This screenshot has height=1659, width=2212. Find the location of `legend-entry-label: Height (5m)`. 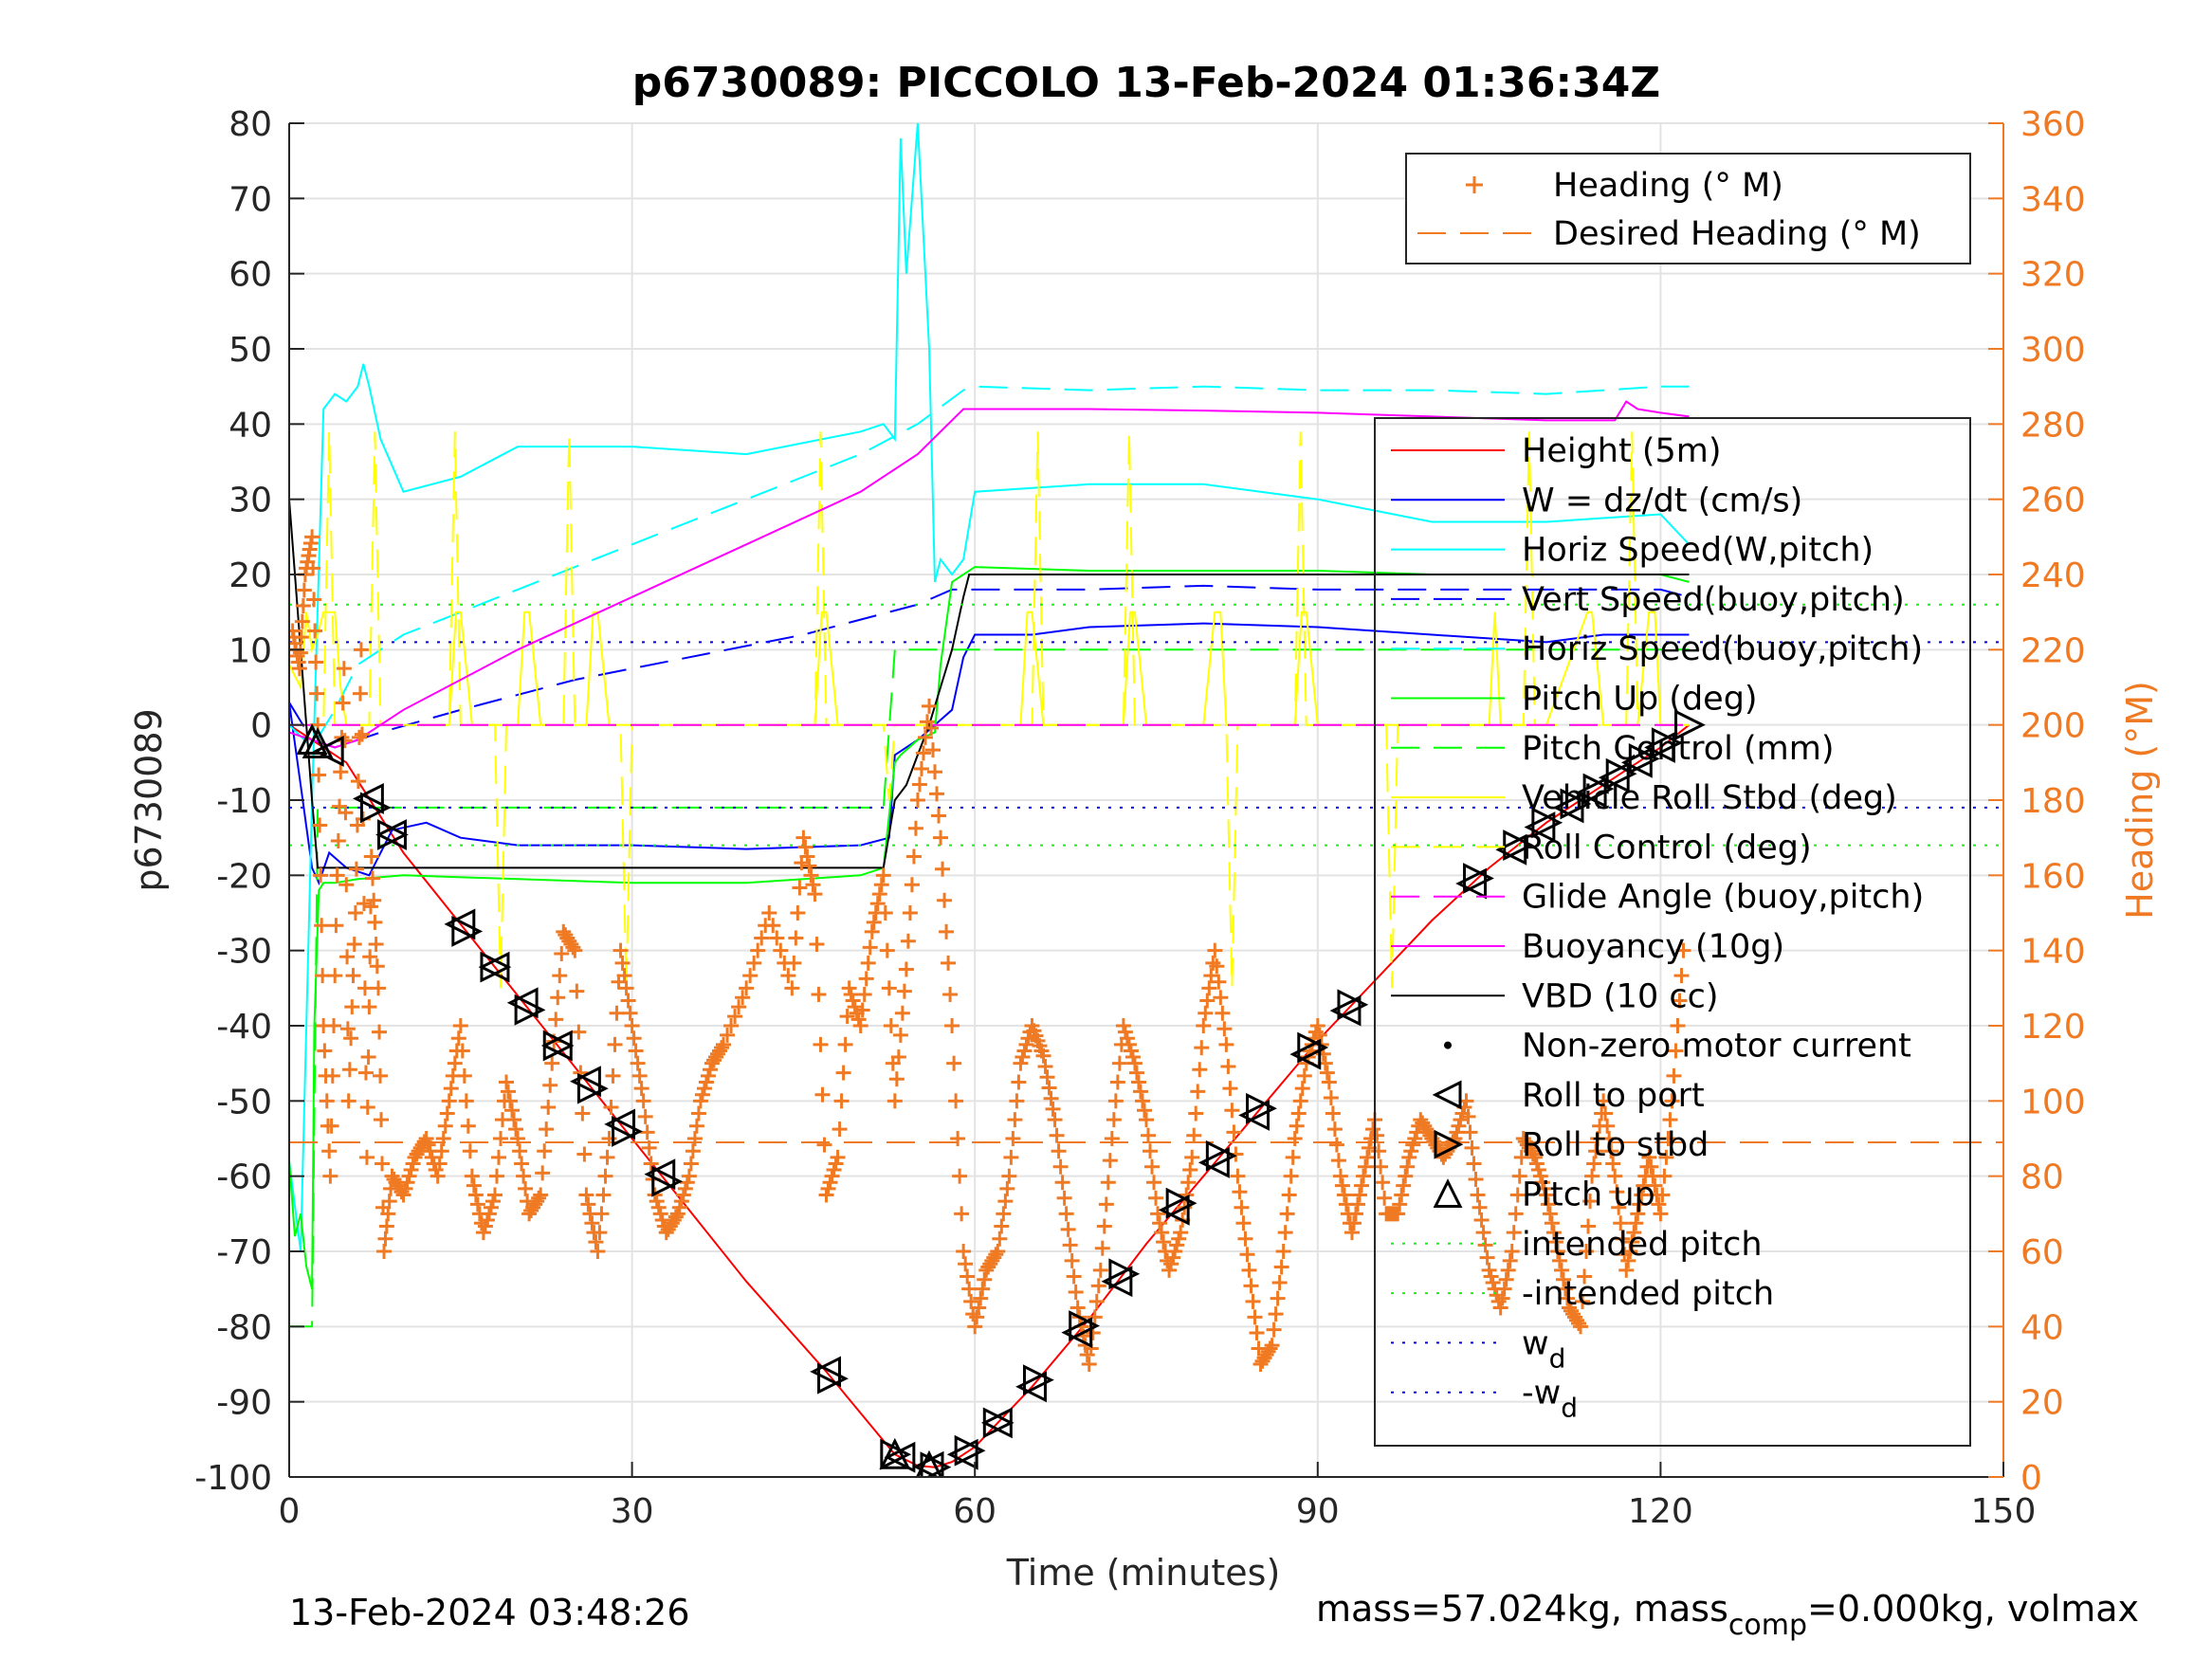

legend-entry-label: Height (5m) is located at coordinates (1622, 451).